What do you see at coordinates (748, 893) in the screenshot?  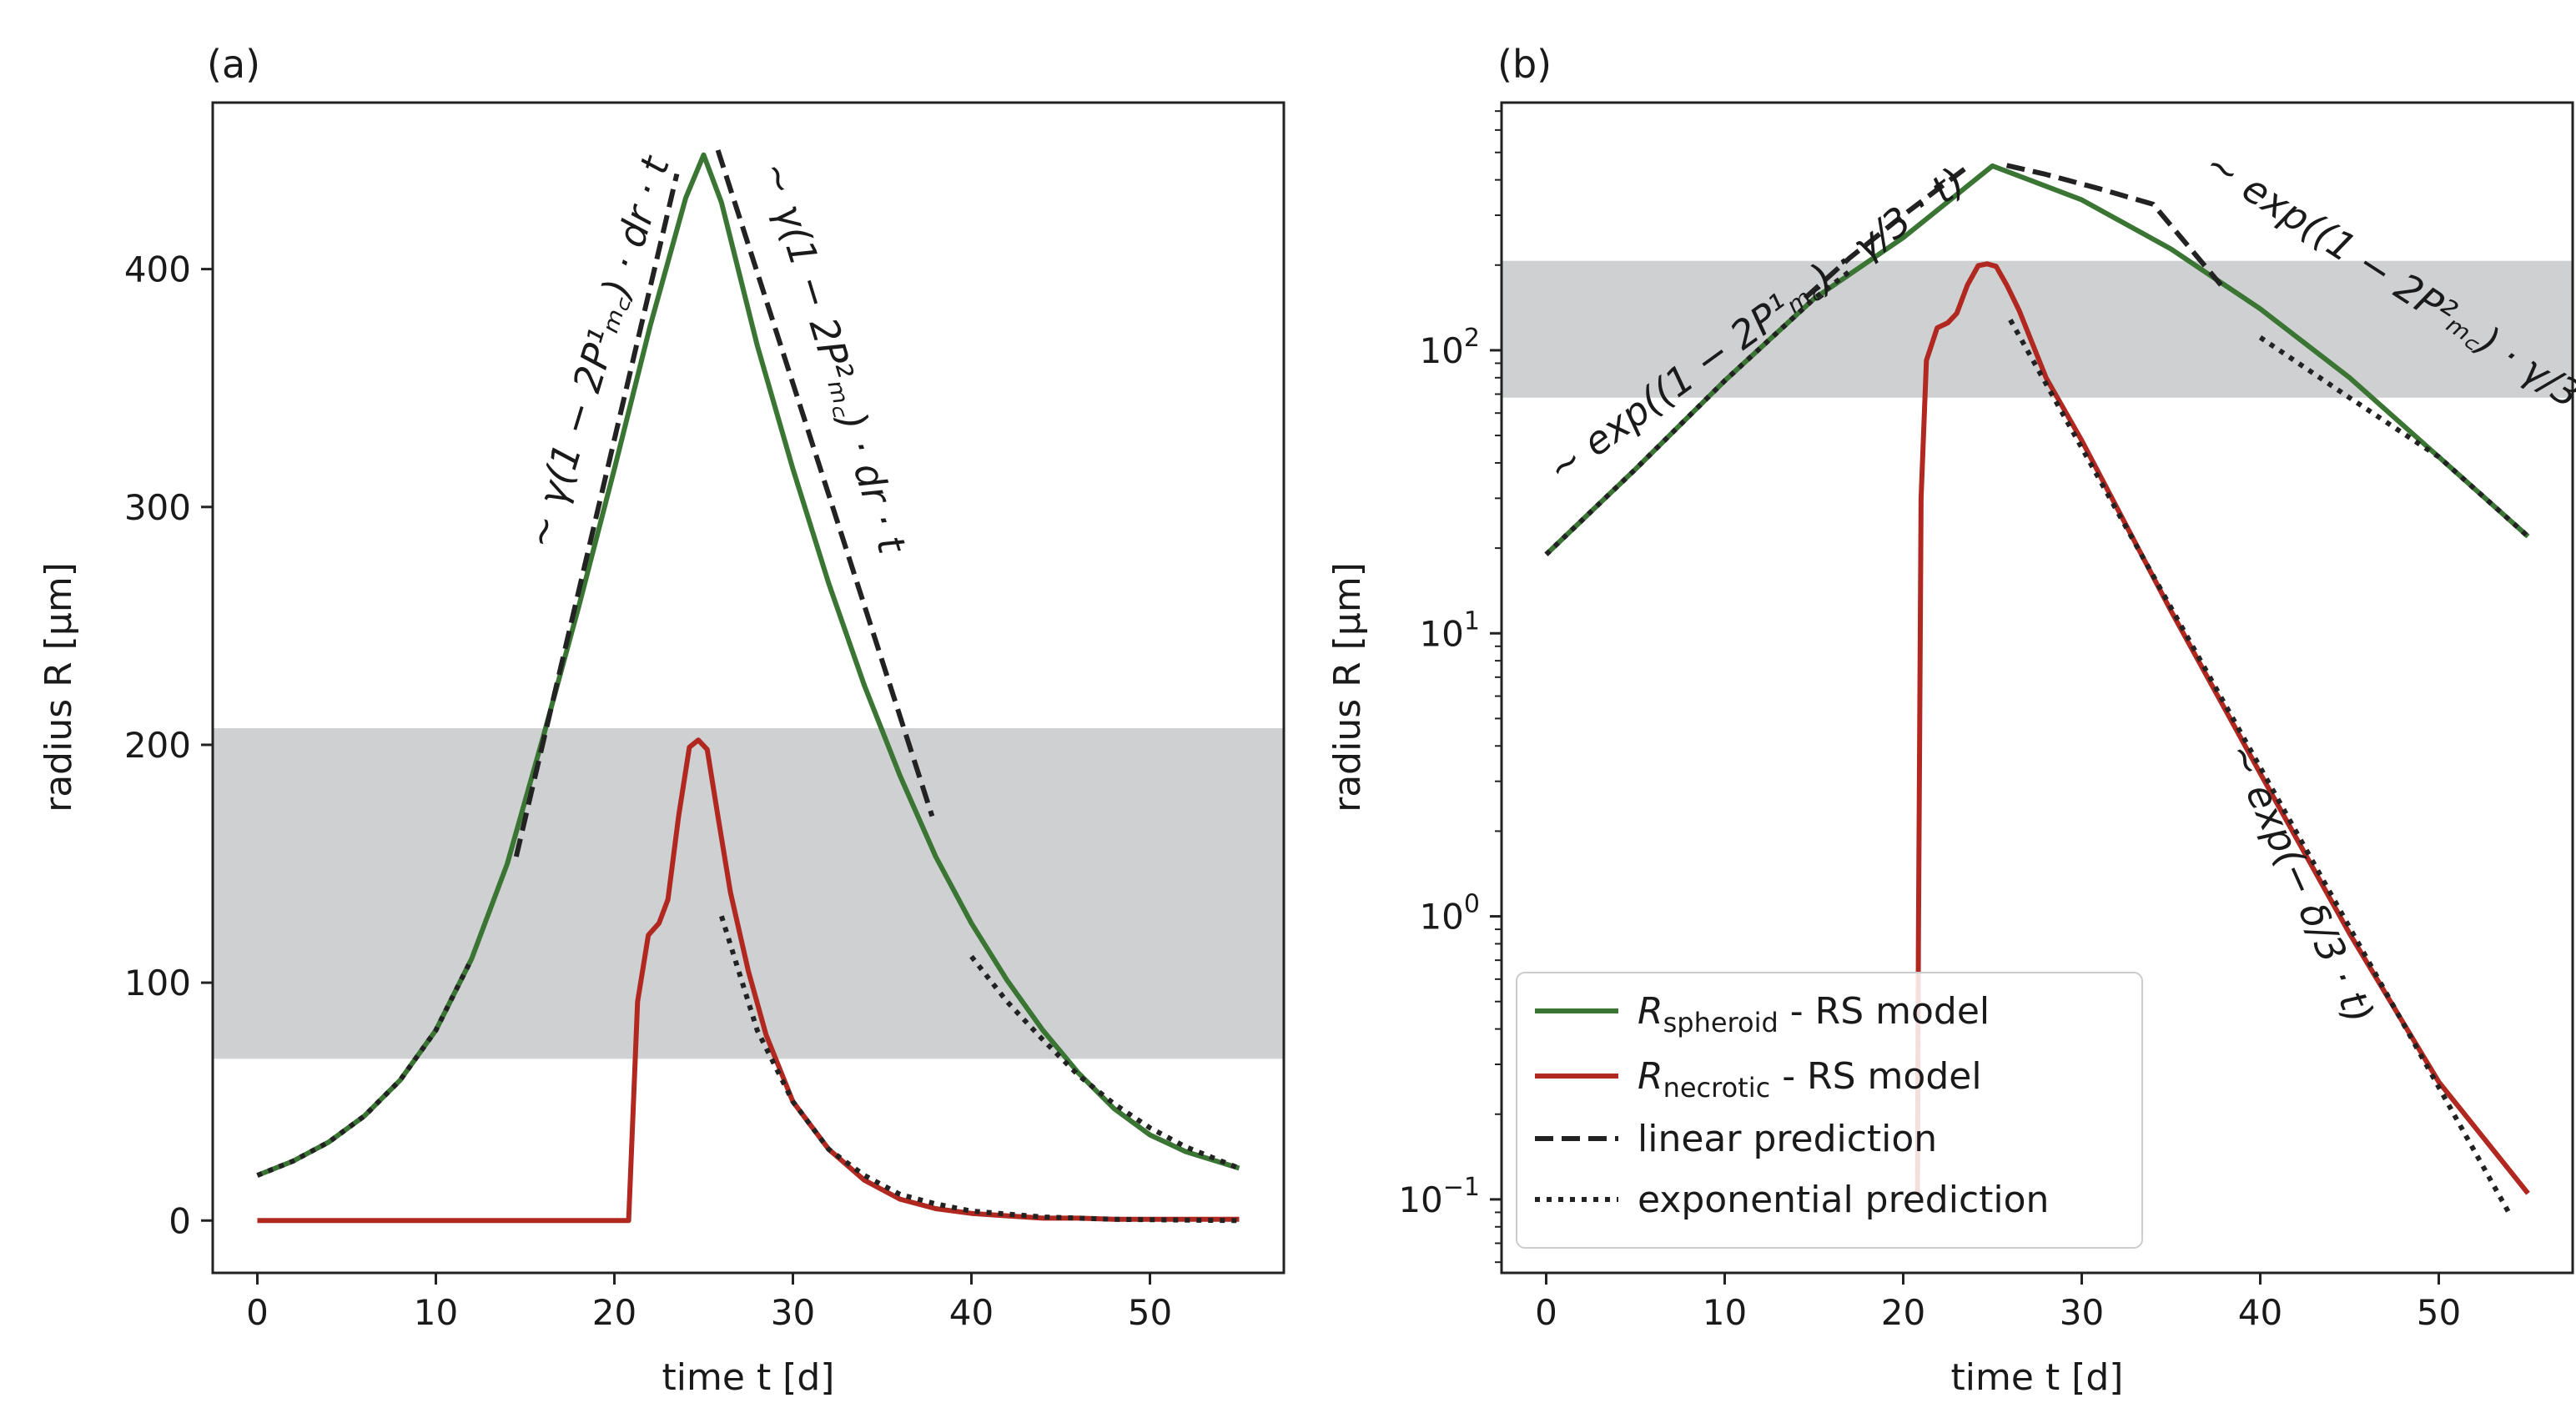 I see `panel-a-band` at bounding box center [748, 893].